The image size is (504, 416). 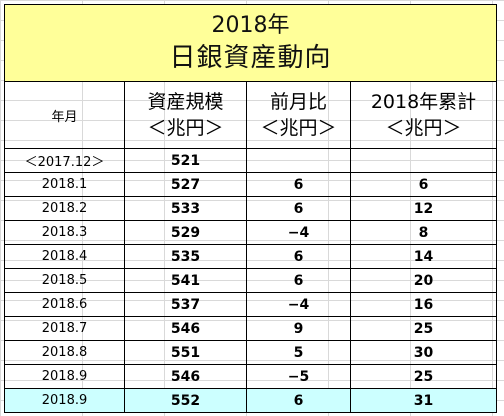 I want to click on table-row-highlighted: 2018.9 552 6 31, so click(x=251, y=400).